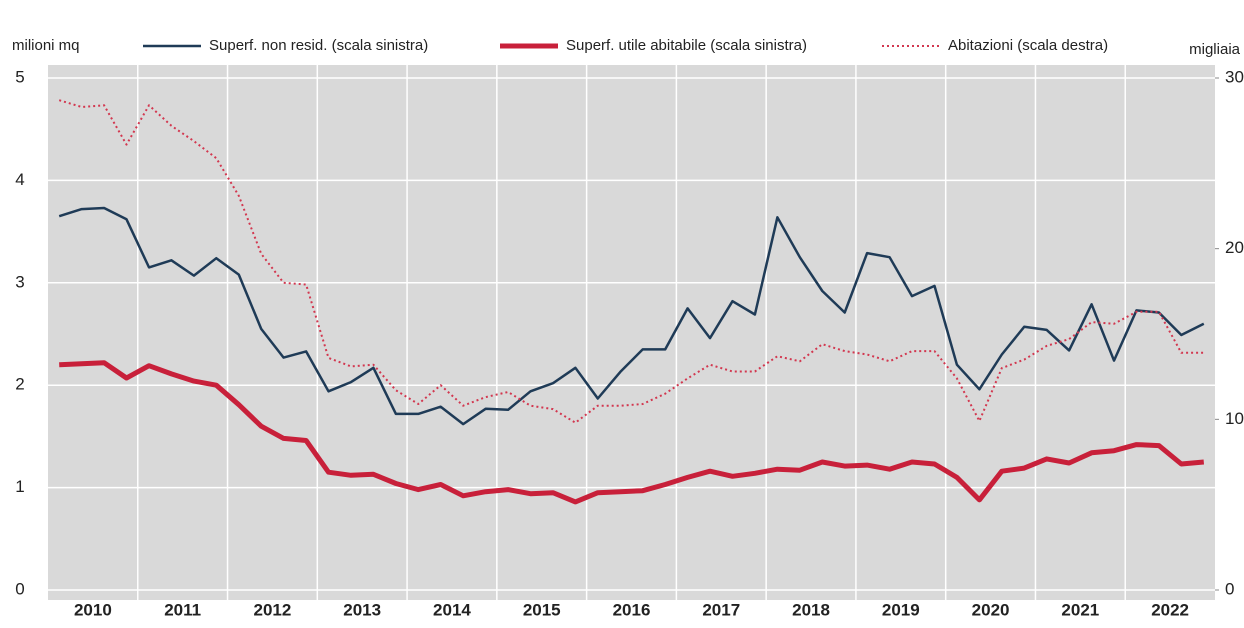  What do you see at coordinates (362, 609) in the screenshot?
I see `x-tick-label: 2013` at bounding box center [362, 609].